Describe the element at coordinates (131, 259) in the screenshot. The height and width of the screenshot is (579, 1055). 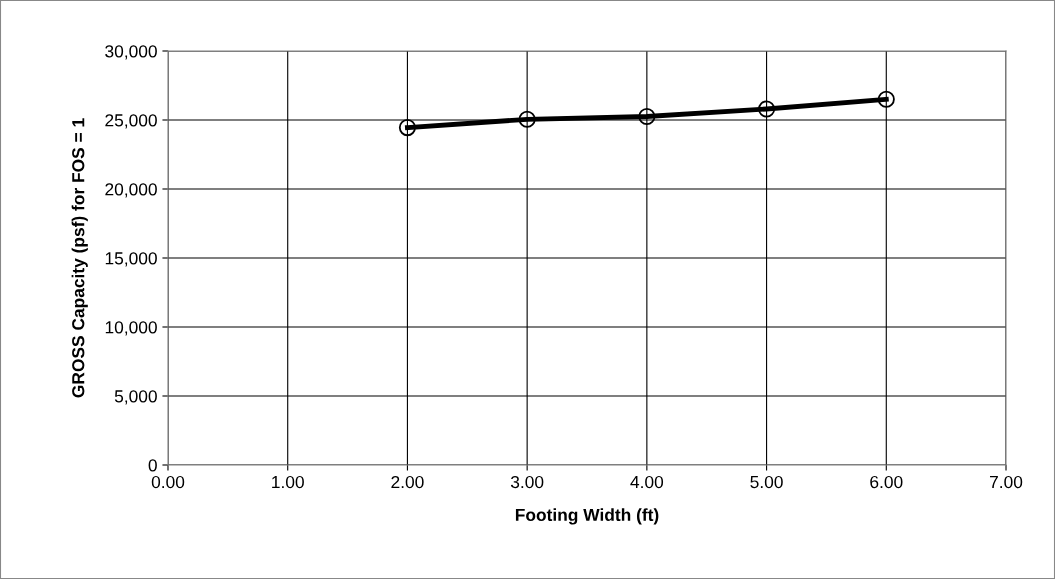
I see `y-tick-label: 15,000` at that location.